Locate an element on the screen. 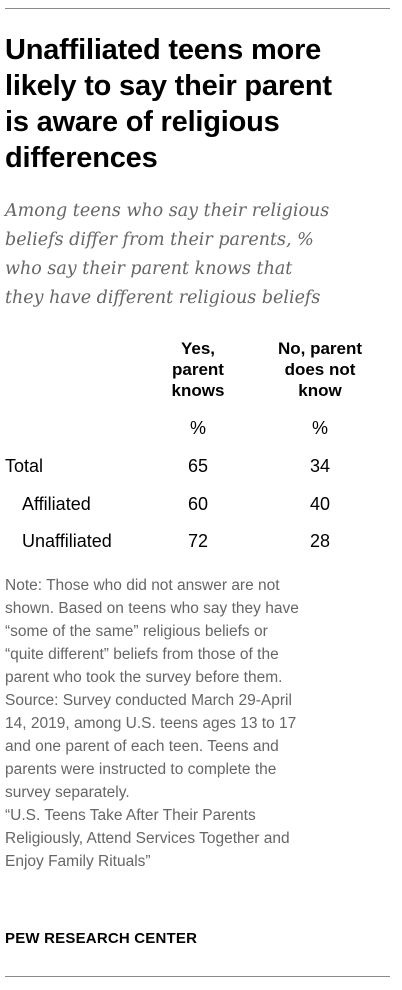 This screenshot has width=402, height=990. column-header-line: No, parent is located at coordinates (320, 348).